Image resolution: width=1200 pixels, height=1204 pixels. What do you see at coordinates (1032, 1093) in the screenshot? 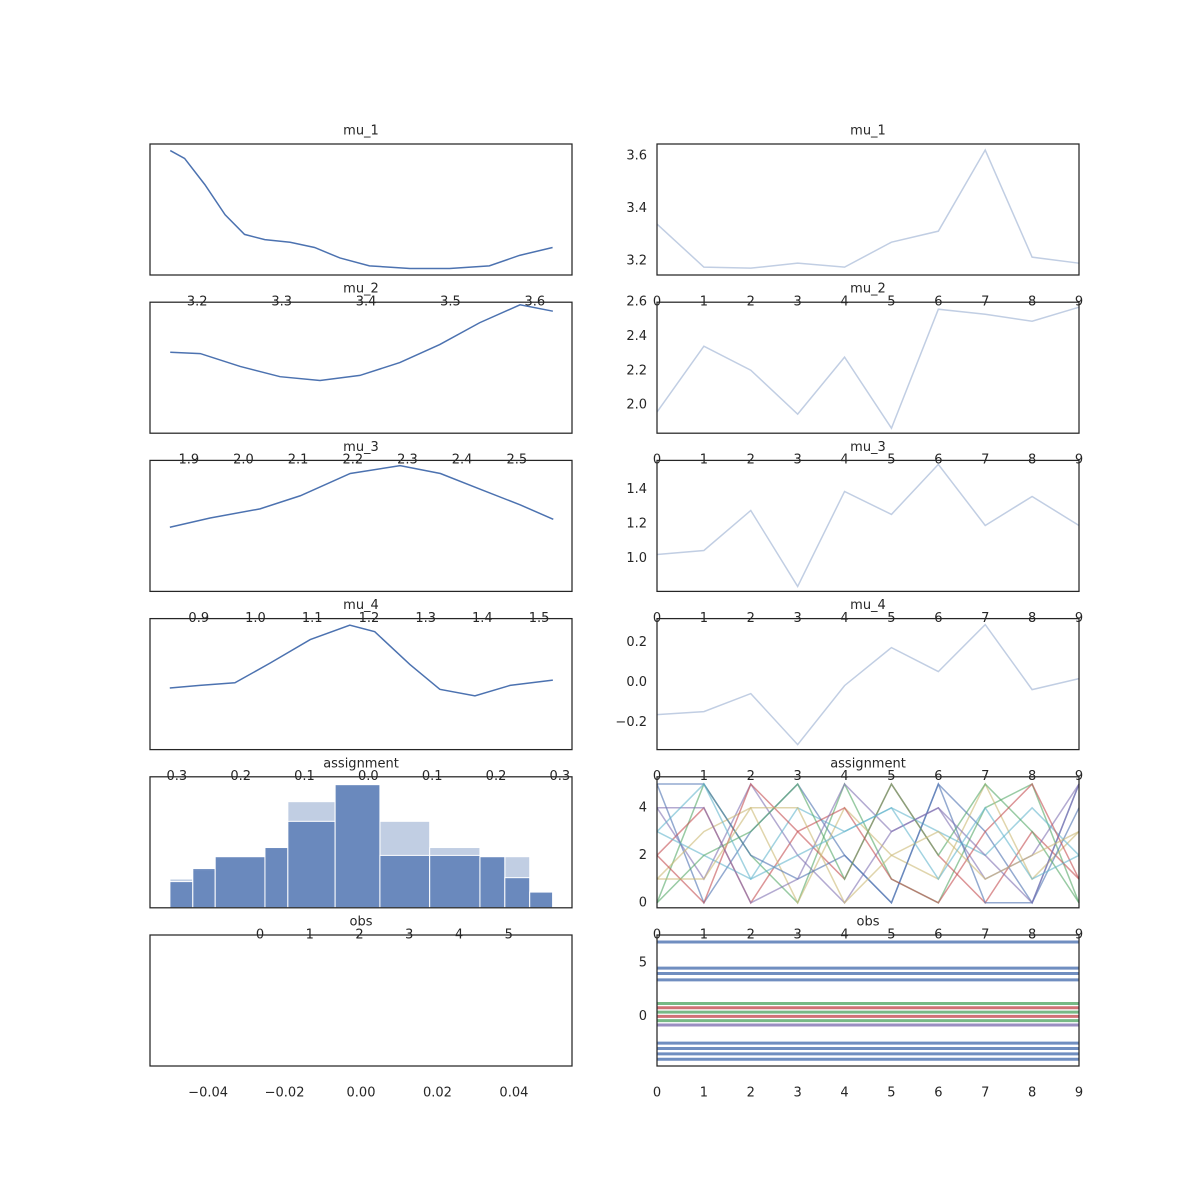
I see `x-tick-label: 8` at bounding box center [1032, 1093].